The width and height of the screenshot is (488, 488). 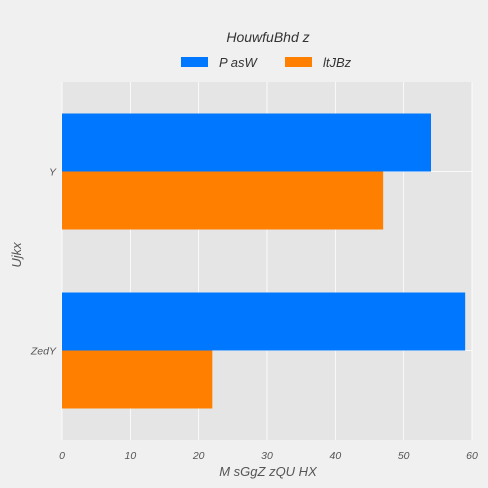 What do you see at coordinates (266, 62) in the screenshot?
I see `legend: P asW ltJBz` at bounding box center [266, 62].